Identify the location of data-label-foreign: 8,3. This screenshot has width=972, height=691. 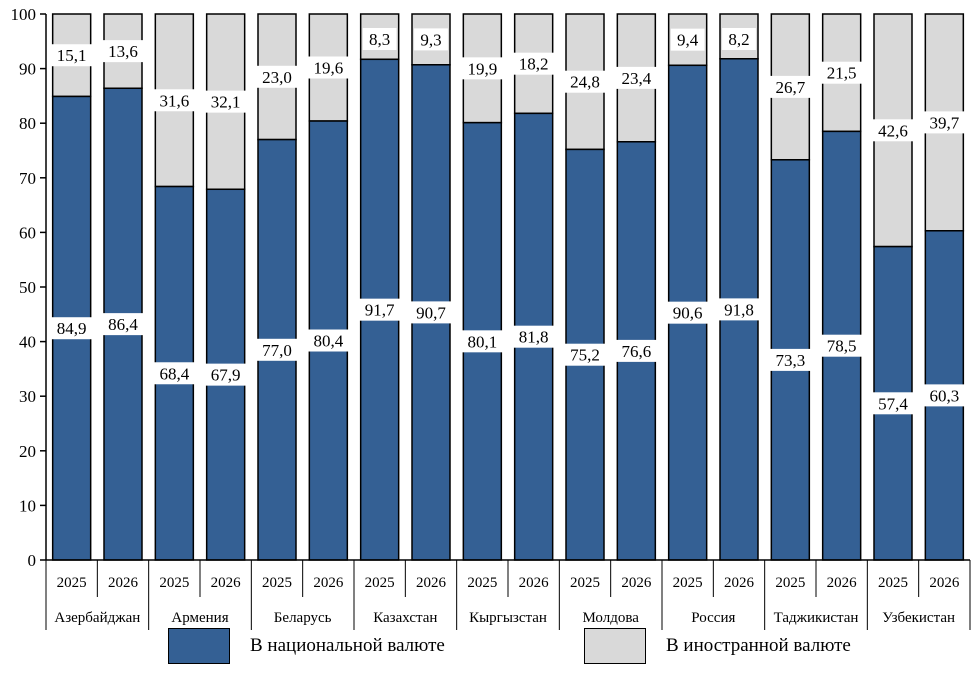
(379, 39).